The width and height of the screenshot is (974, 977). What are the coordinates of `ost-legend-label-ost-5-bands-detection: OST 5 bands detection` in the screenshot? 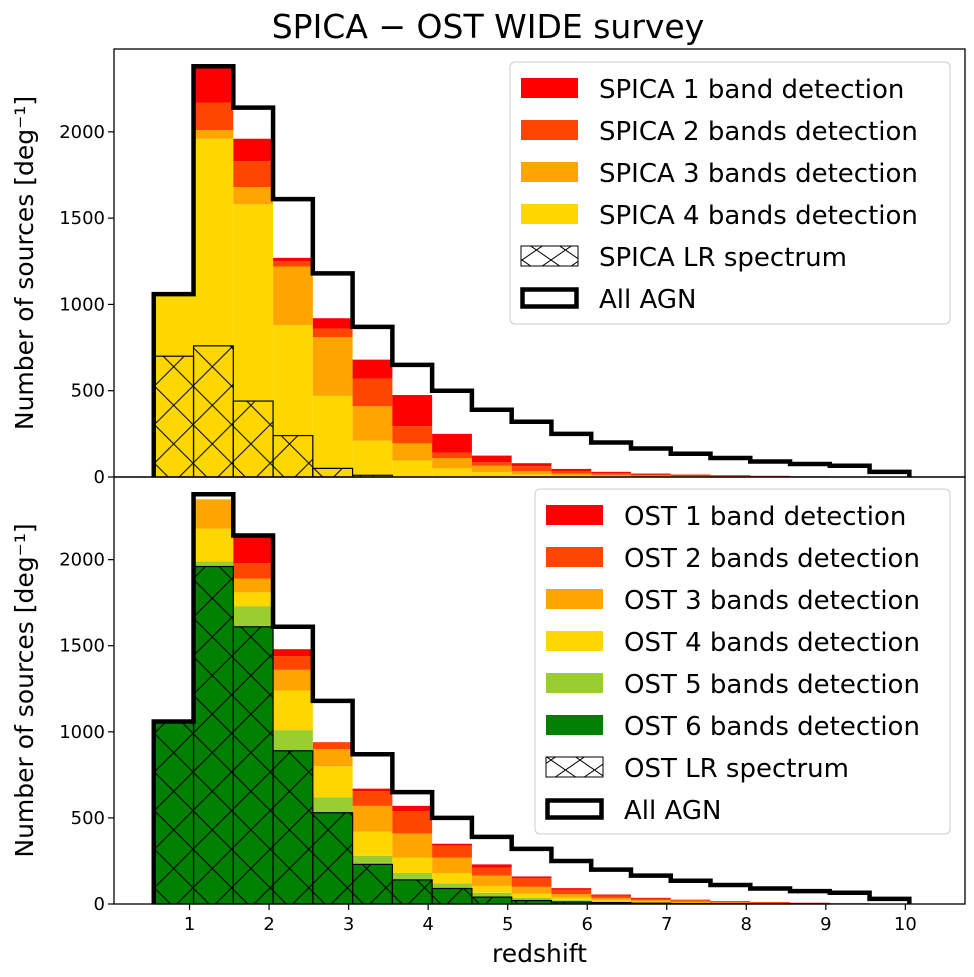 It's located at (772, 685).